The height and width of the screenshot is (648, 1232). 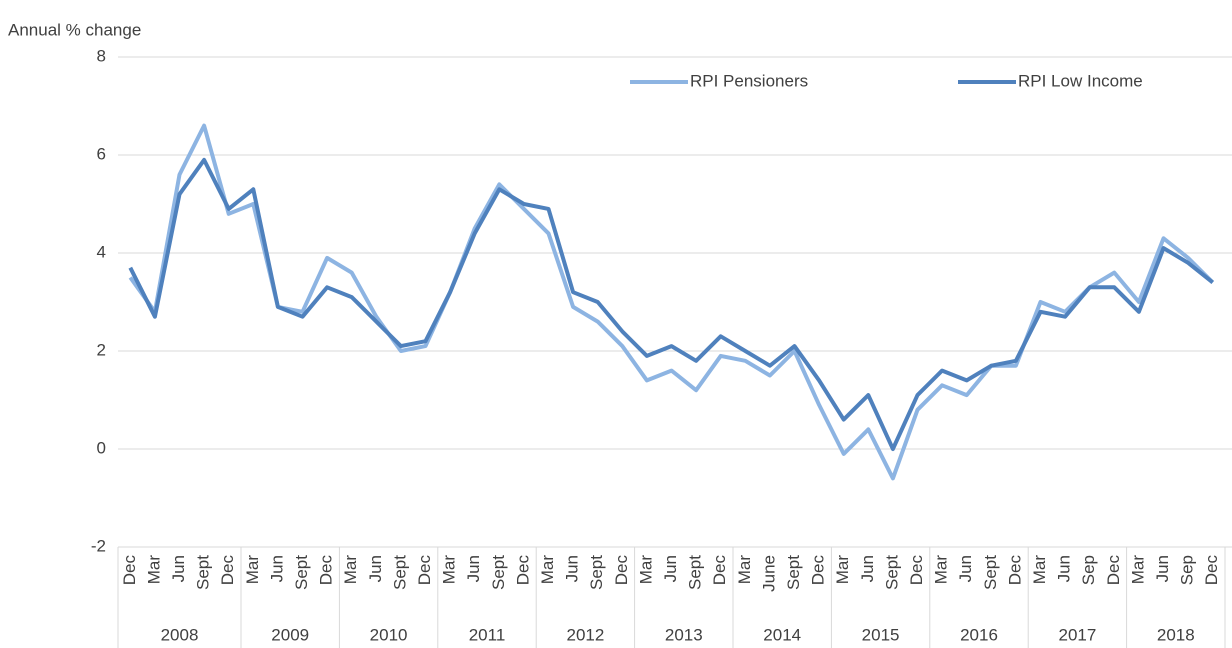 What do you see at coordinates (98, 545) in the screenshot?
I see `y-tick-label: -2` at bounding box center [98, 545].